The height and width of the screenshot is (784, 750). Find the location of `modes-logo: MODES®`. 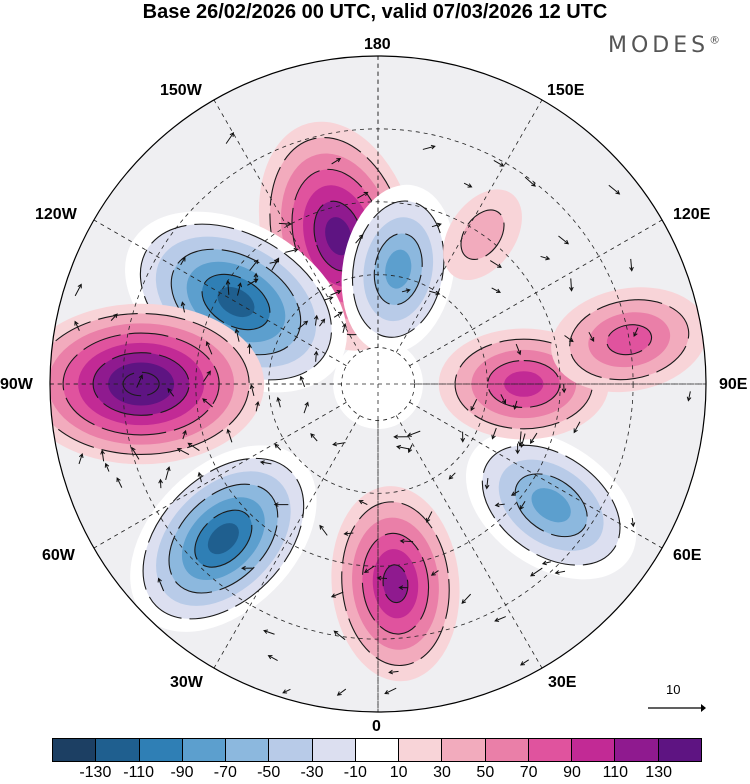

modes-logo: MODES® is located at coordinates (666, 45).